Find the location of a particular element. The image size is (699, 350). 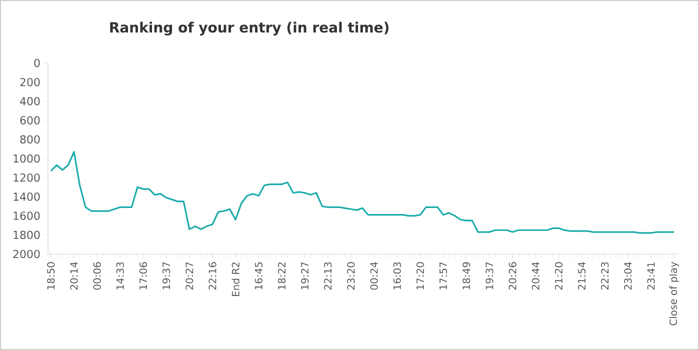

y-tick-label: 1400 is located at coordinates (27, 196).